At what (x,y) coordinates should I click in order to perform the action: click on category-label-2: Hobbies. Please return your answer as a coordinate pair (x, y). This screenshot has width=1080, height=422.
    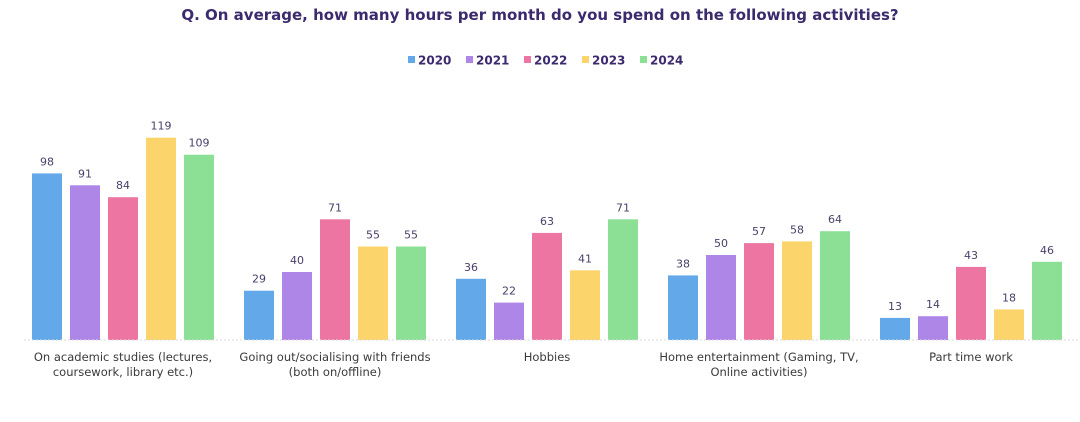
    Looking at the image, I should click on (547, 357).